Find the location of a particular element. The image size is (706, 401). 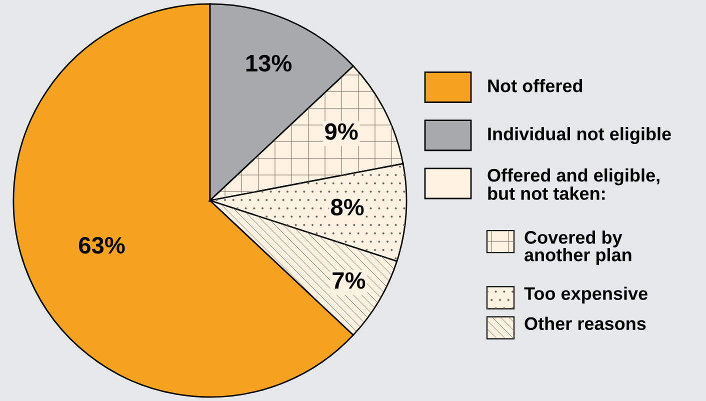

text: Offered and eligible, but not taken: is located at coordinates (574, 184).